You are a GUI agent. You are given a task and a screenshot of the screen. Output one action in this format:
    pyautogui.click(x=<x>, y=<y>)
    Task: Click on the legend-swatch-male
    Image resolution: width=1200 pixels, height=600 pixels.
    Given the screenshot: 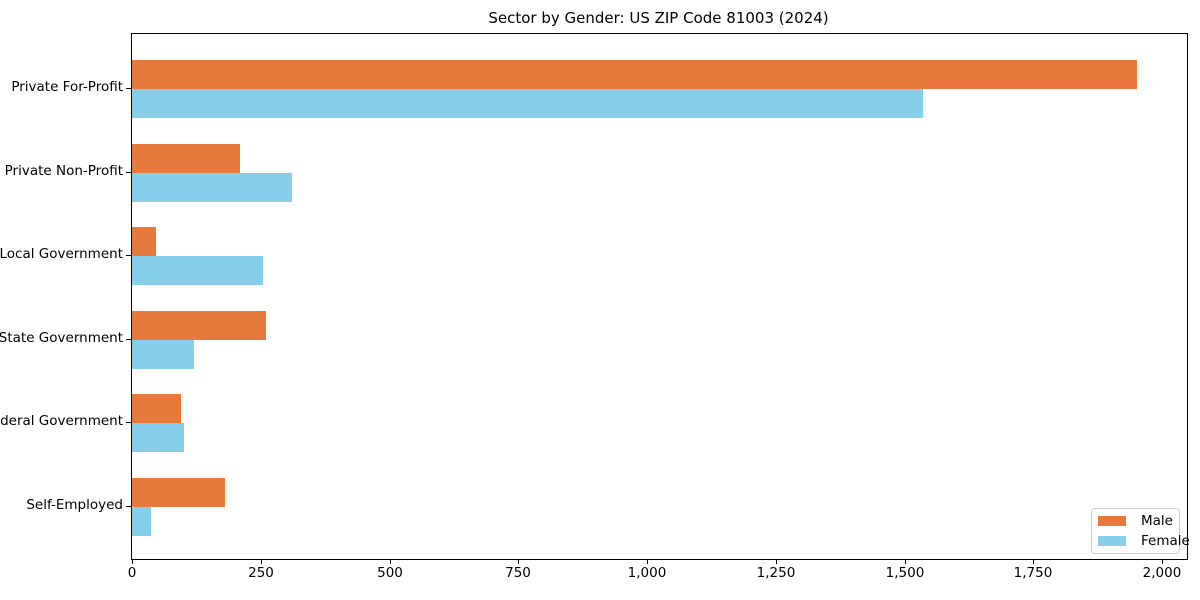 What is the action you would take?
    pyautogui.click(x=1112, y=521)
    